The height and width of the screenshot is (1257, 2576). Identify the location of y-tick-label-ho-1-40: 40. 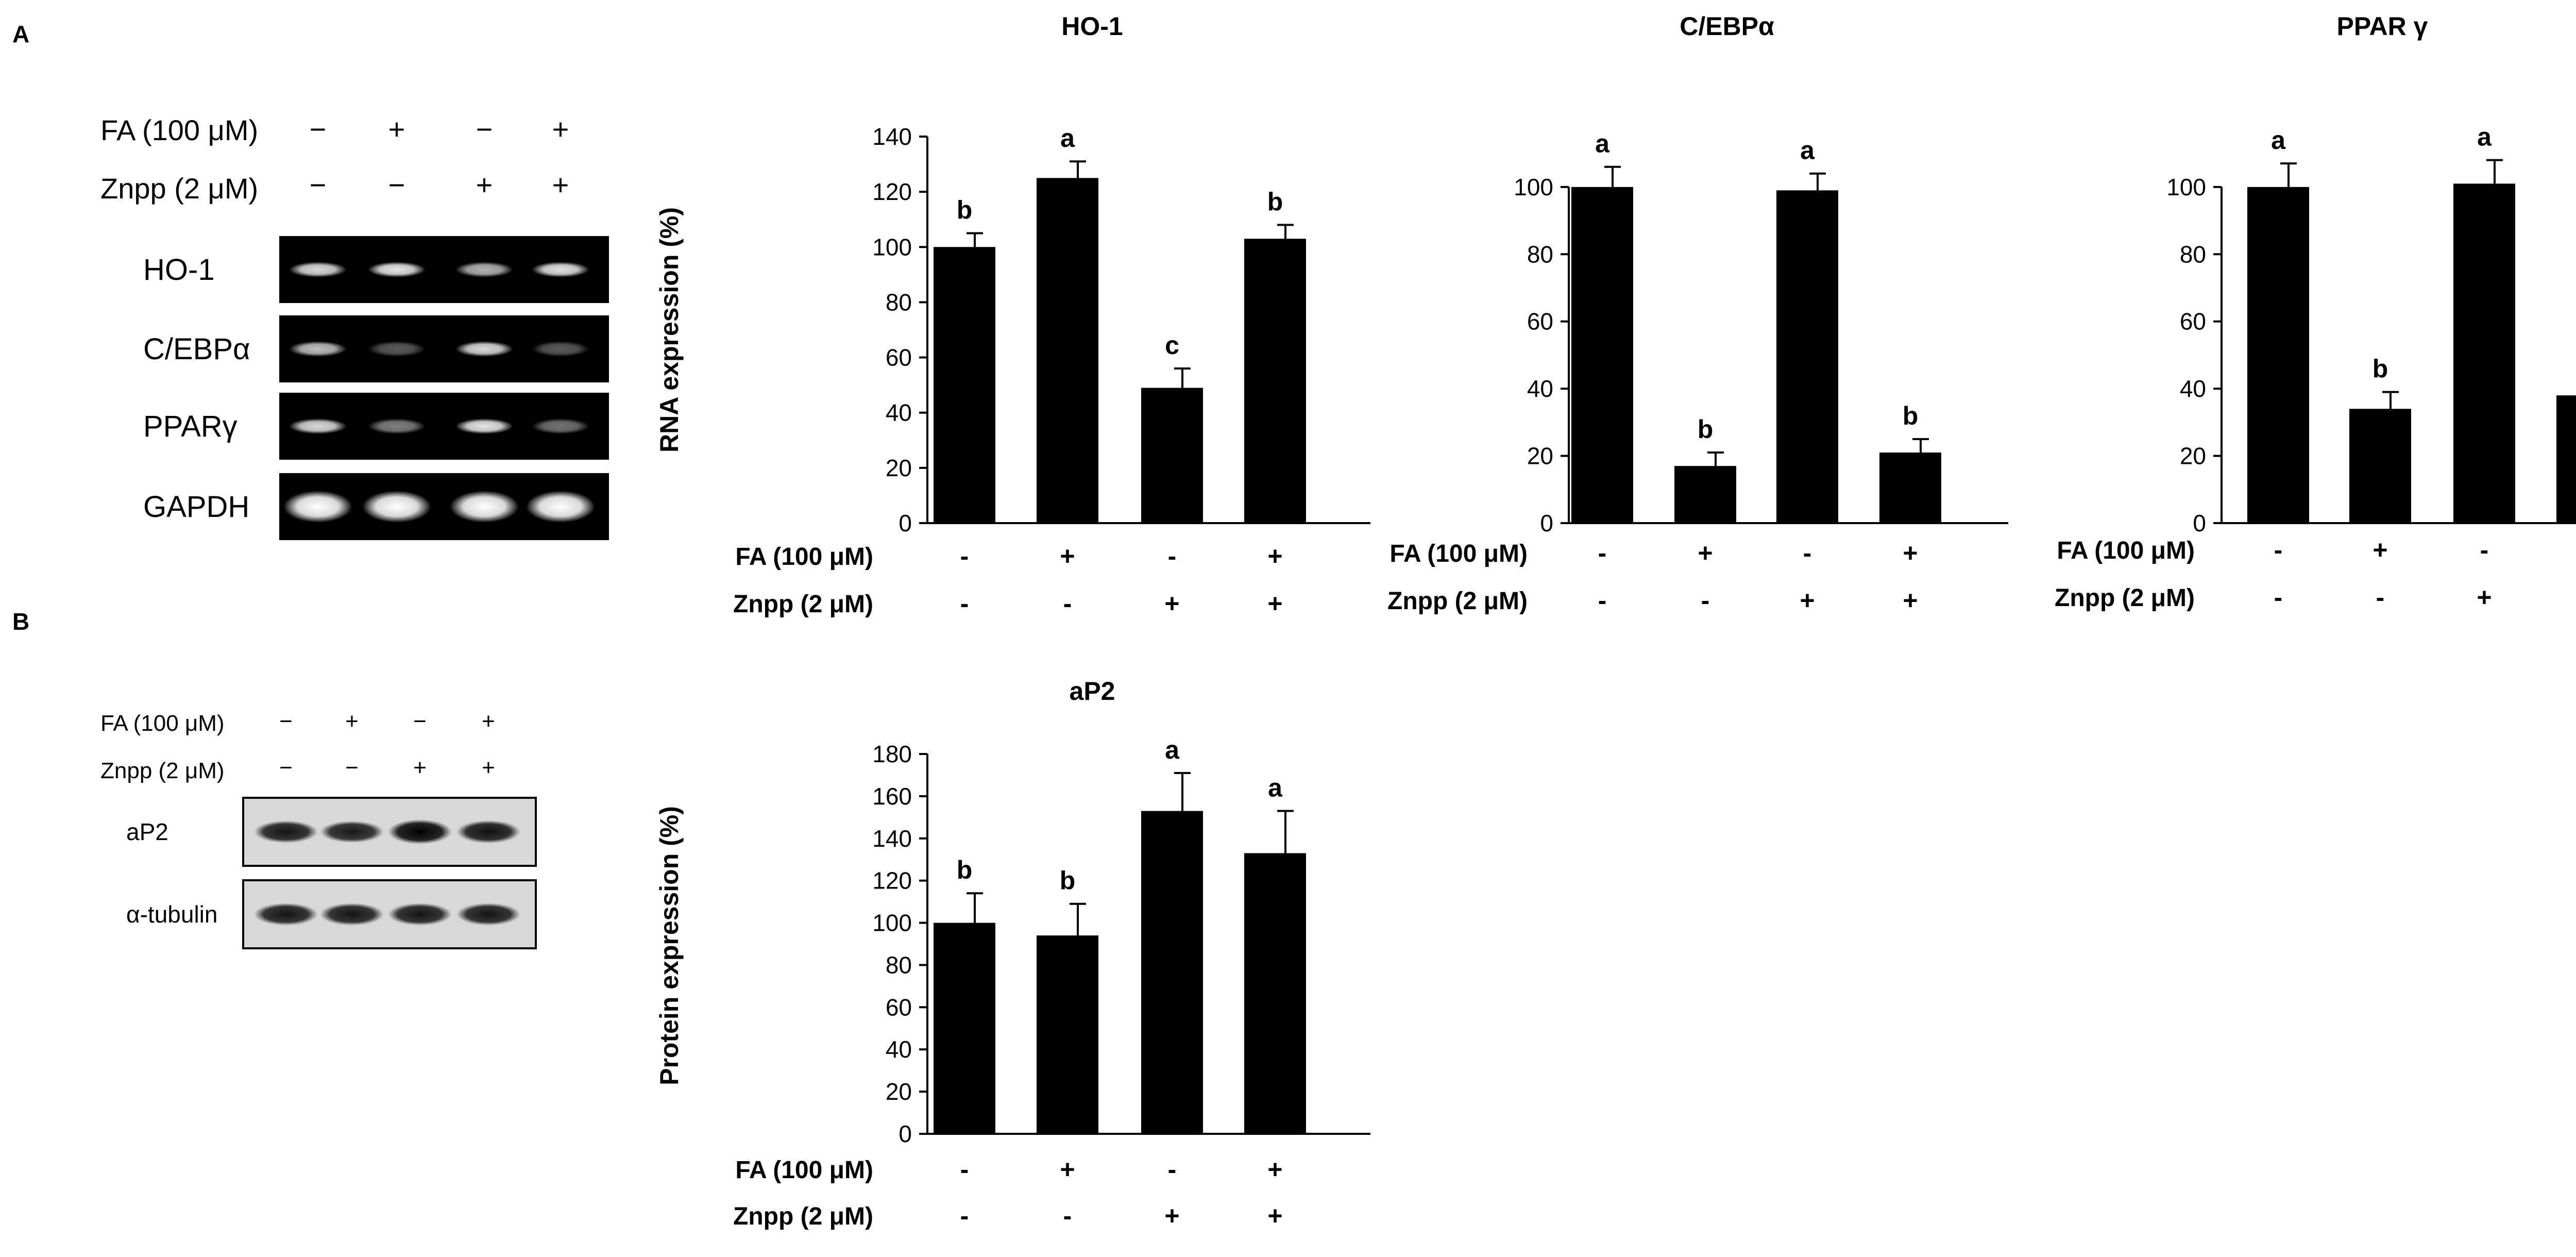
(899, 412).